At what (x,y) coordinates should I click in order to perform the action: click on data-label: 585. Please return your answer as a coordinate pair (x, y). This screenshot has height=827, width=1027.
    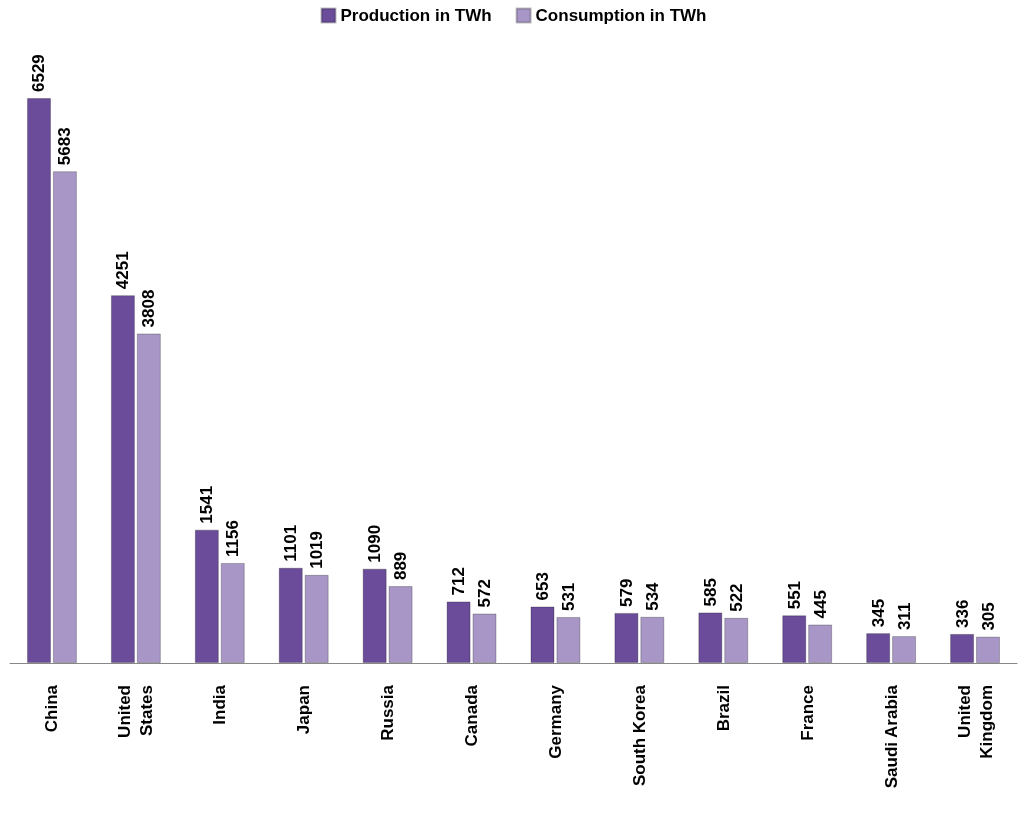
    Looking at the image, I should click on (710, 592).